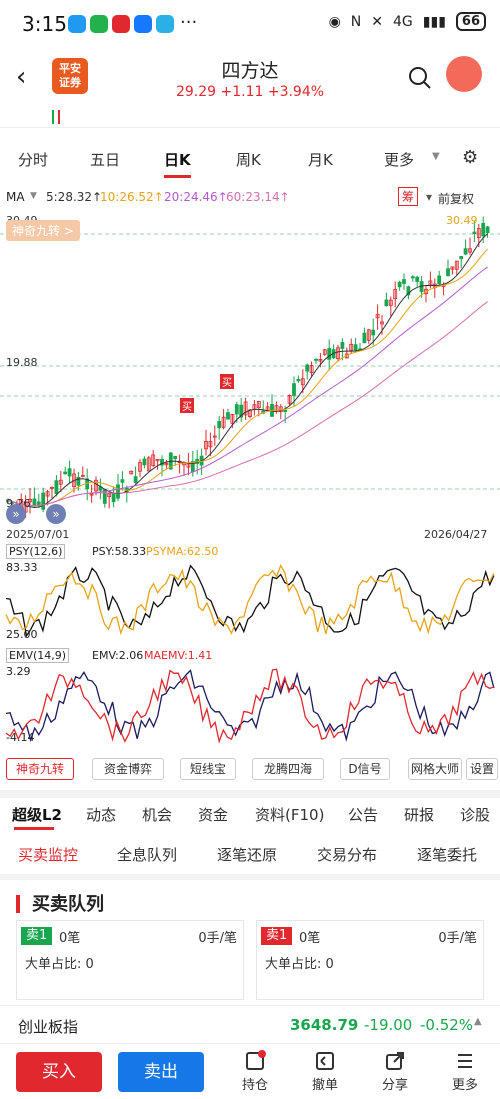 The image size is (500, 1099). Describe the element at coordinates (101, 815) in the screenshot. I see `tab-dynamic: 动态` at that location.